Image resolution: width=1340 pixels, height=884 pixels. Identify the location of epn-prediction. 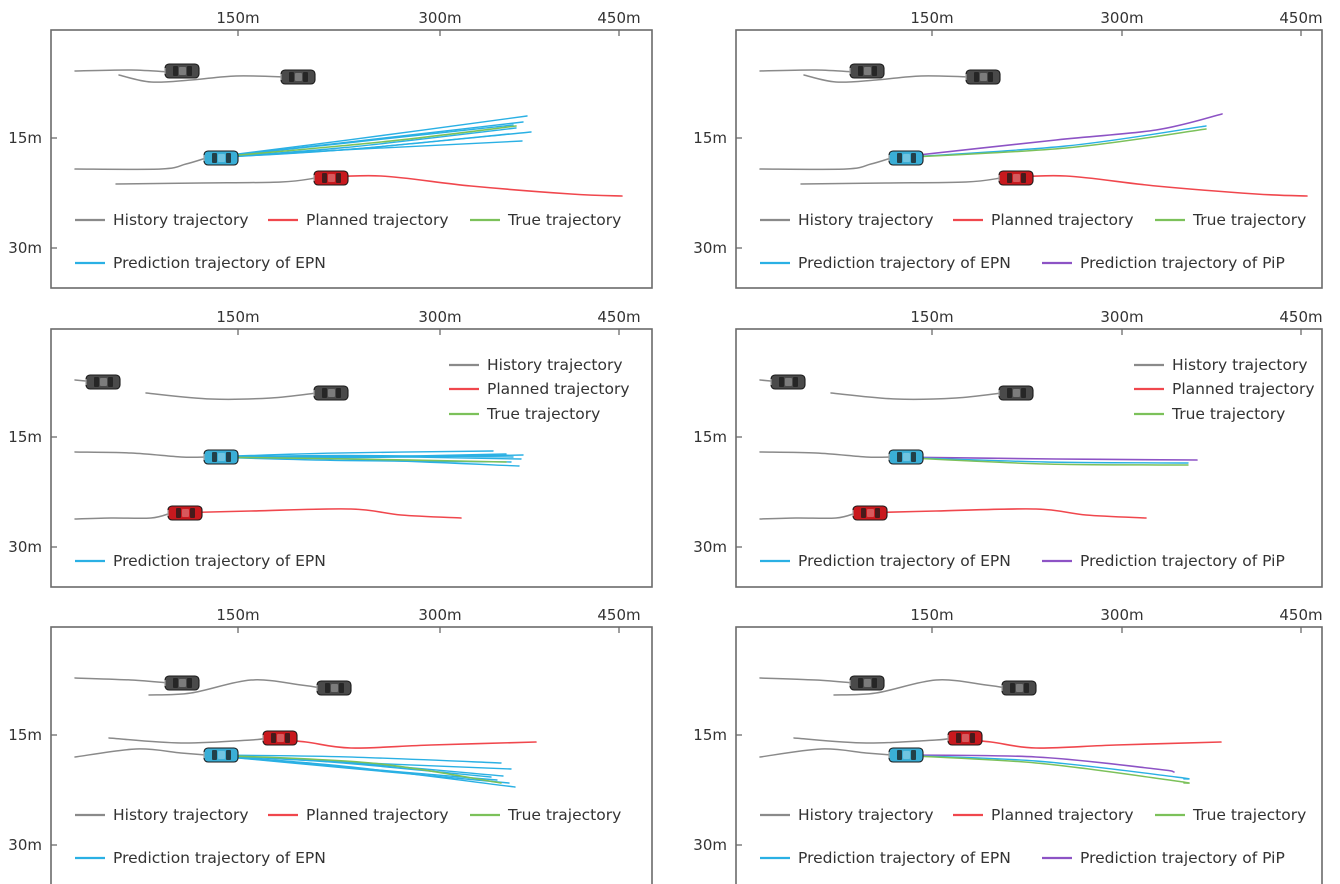
(359, 141).